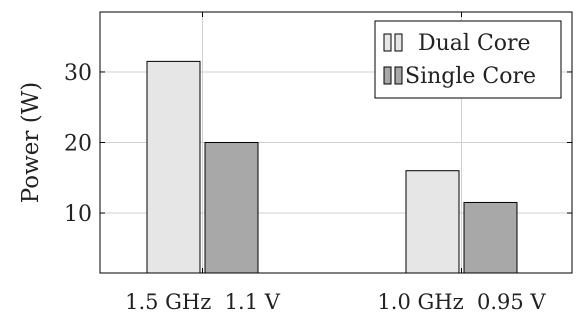 The width and height of the screenshot is (576, 320). I want to click on y-tick-label: 10, so click(78, 214).